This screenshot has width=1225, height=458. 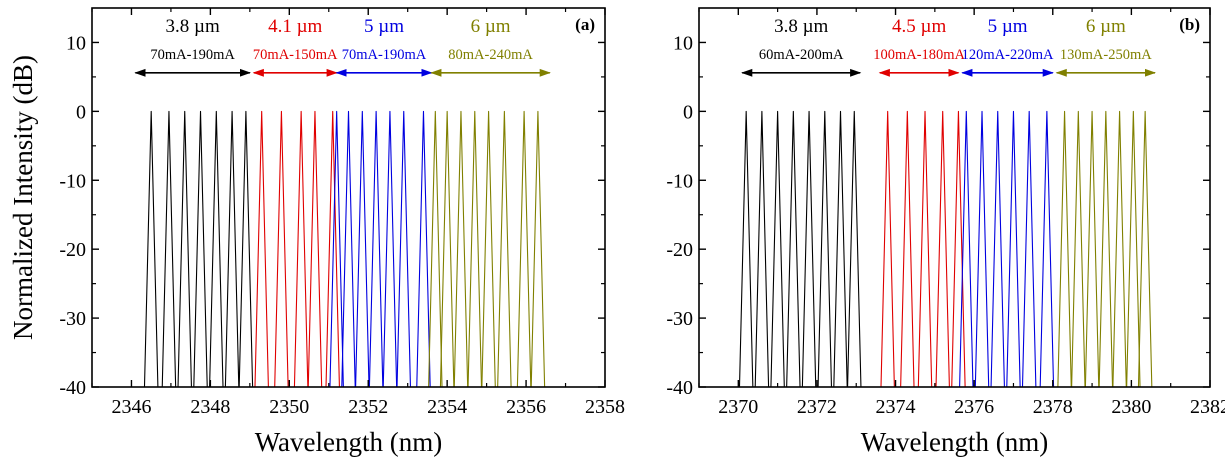 I want to click on group-annotation: 3.8 µm 60mA-200mA, so click(x=801, y=46).